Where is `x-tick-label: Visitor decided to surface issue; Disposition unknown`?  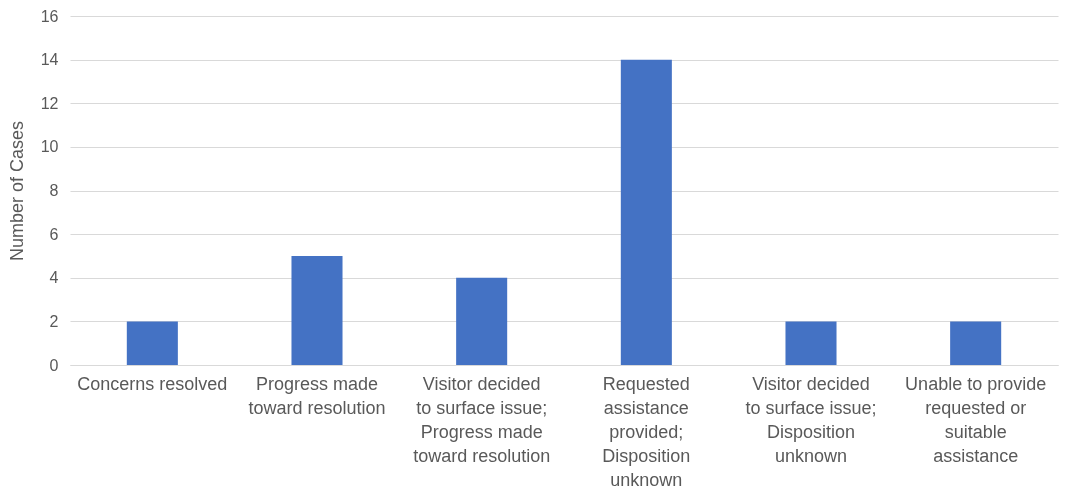 x-tick-label: Visitor decided to surface issue; Disposition unknown is located at coordinates (811, 419).